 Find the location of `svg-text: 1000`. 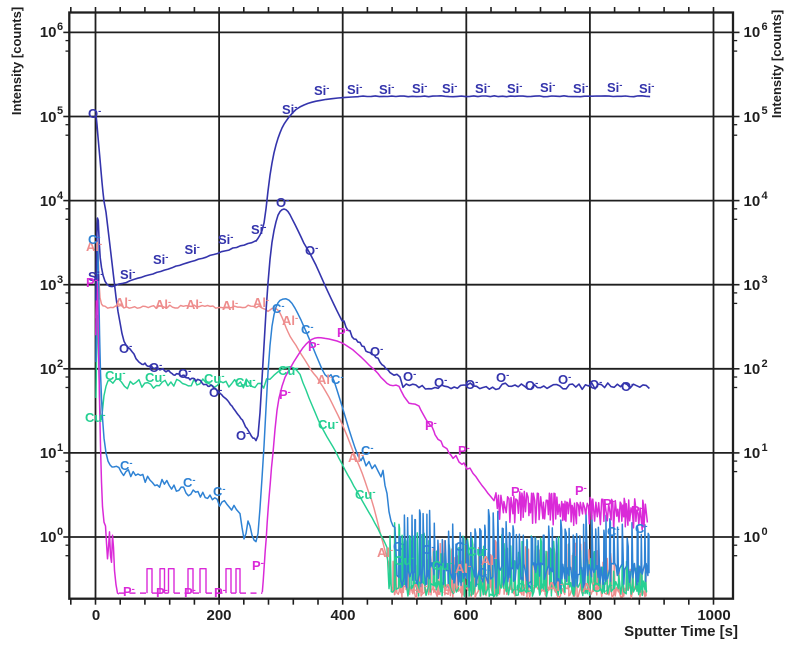

svg-text: 1000 is located at coordinates (713, 615).